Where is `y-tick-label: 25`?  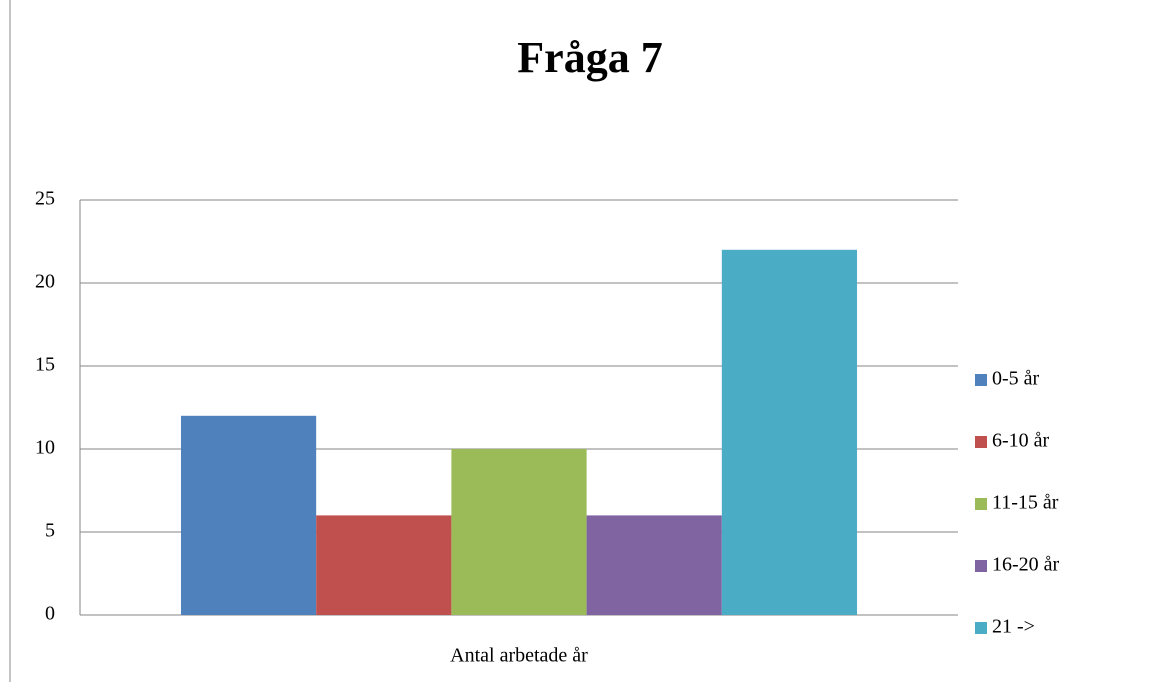 y-tick-label: 25 is located at coordinates (45, 199).